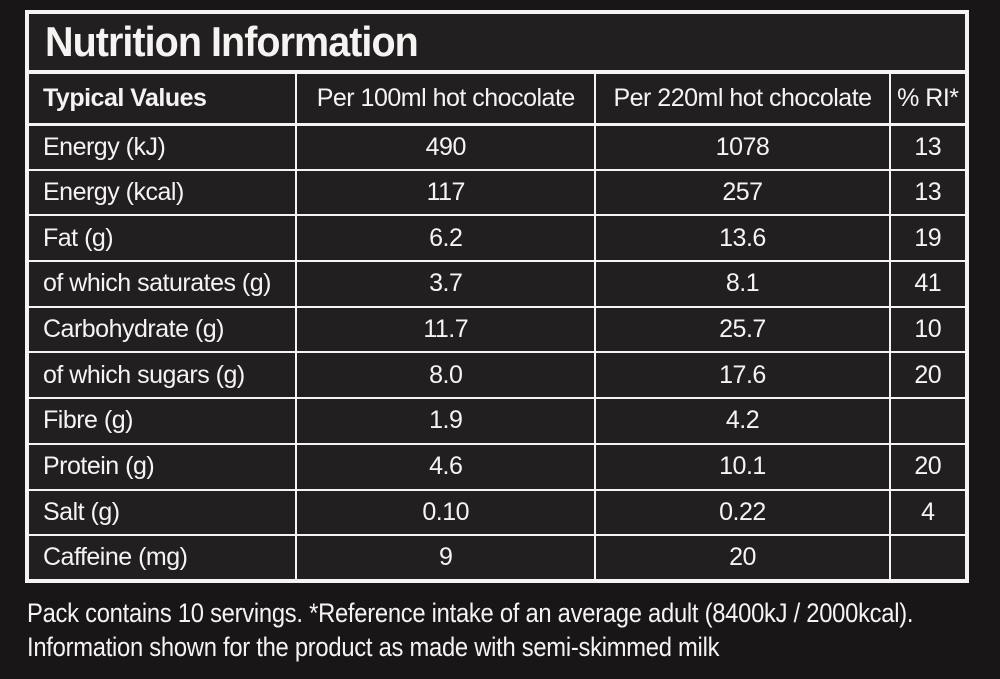 The image size is (1000, 679). What do you see at coordinates (162, 421) in the screenshot?
I see `row-label: Fibre (g)` at bounding box center [162, 421].